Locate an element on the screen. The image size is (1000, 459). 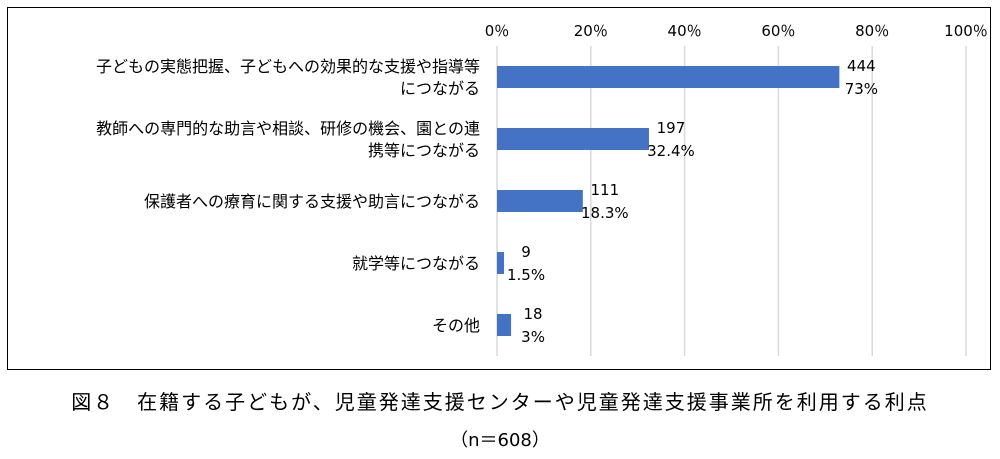
data-label-count: 111 is located at coordinates (605, 190).